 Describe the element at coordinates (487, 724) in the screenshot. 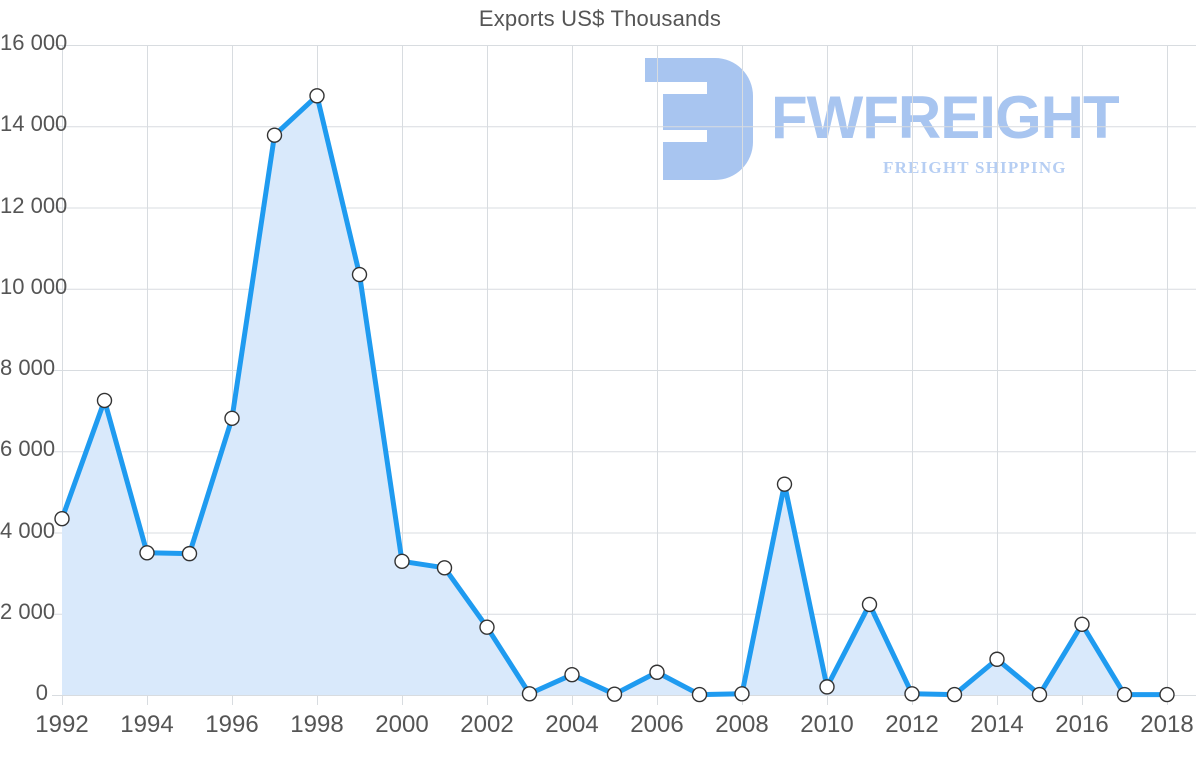

I see `x-axis-tick-label: 2002` at that location.